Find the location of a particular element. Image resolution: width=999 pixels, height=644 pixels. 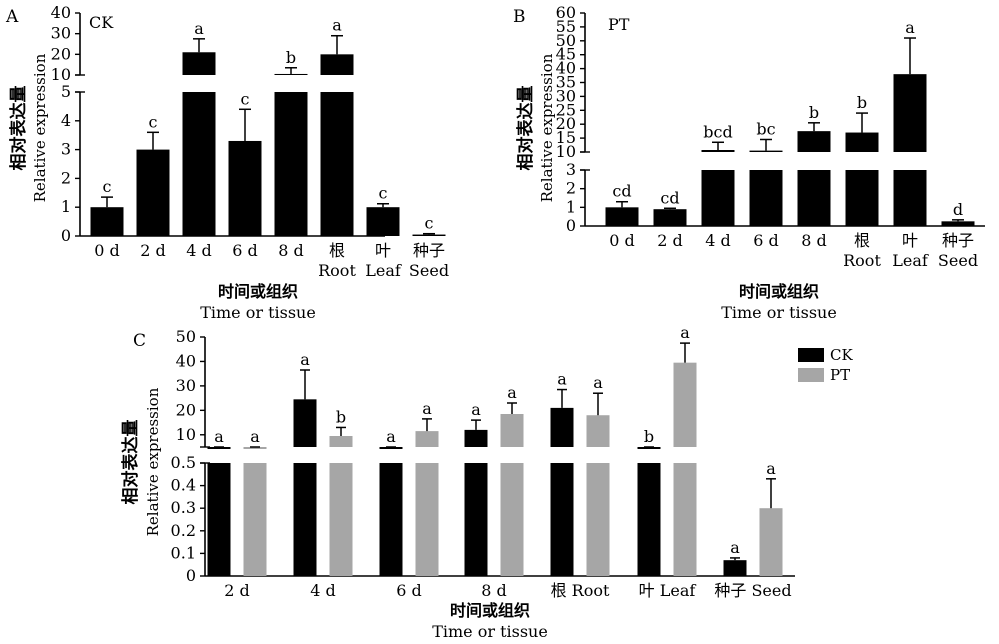

panel-c-y-tick-label: 50 is located at coordinates (186, 336).